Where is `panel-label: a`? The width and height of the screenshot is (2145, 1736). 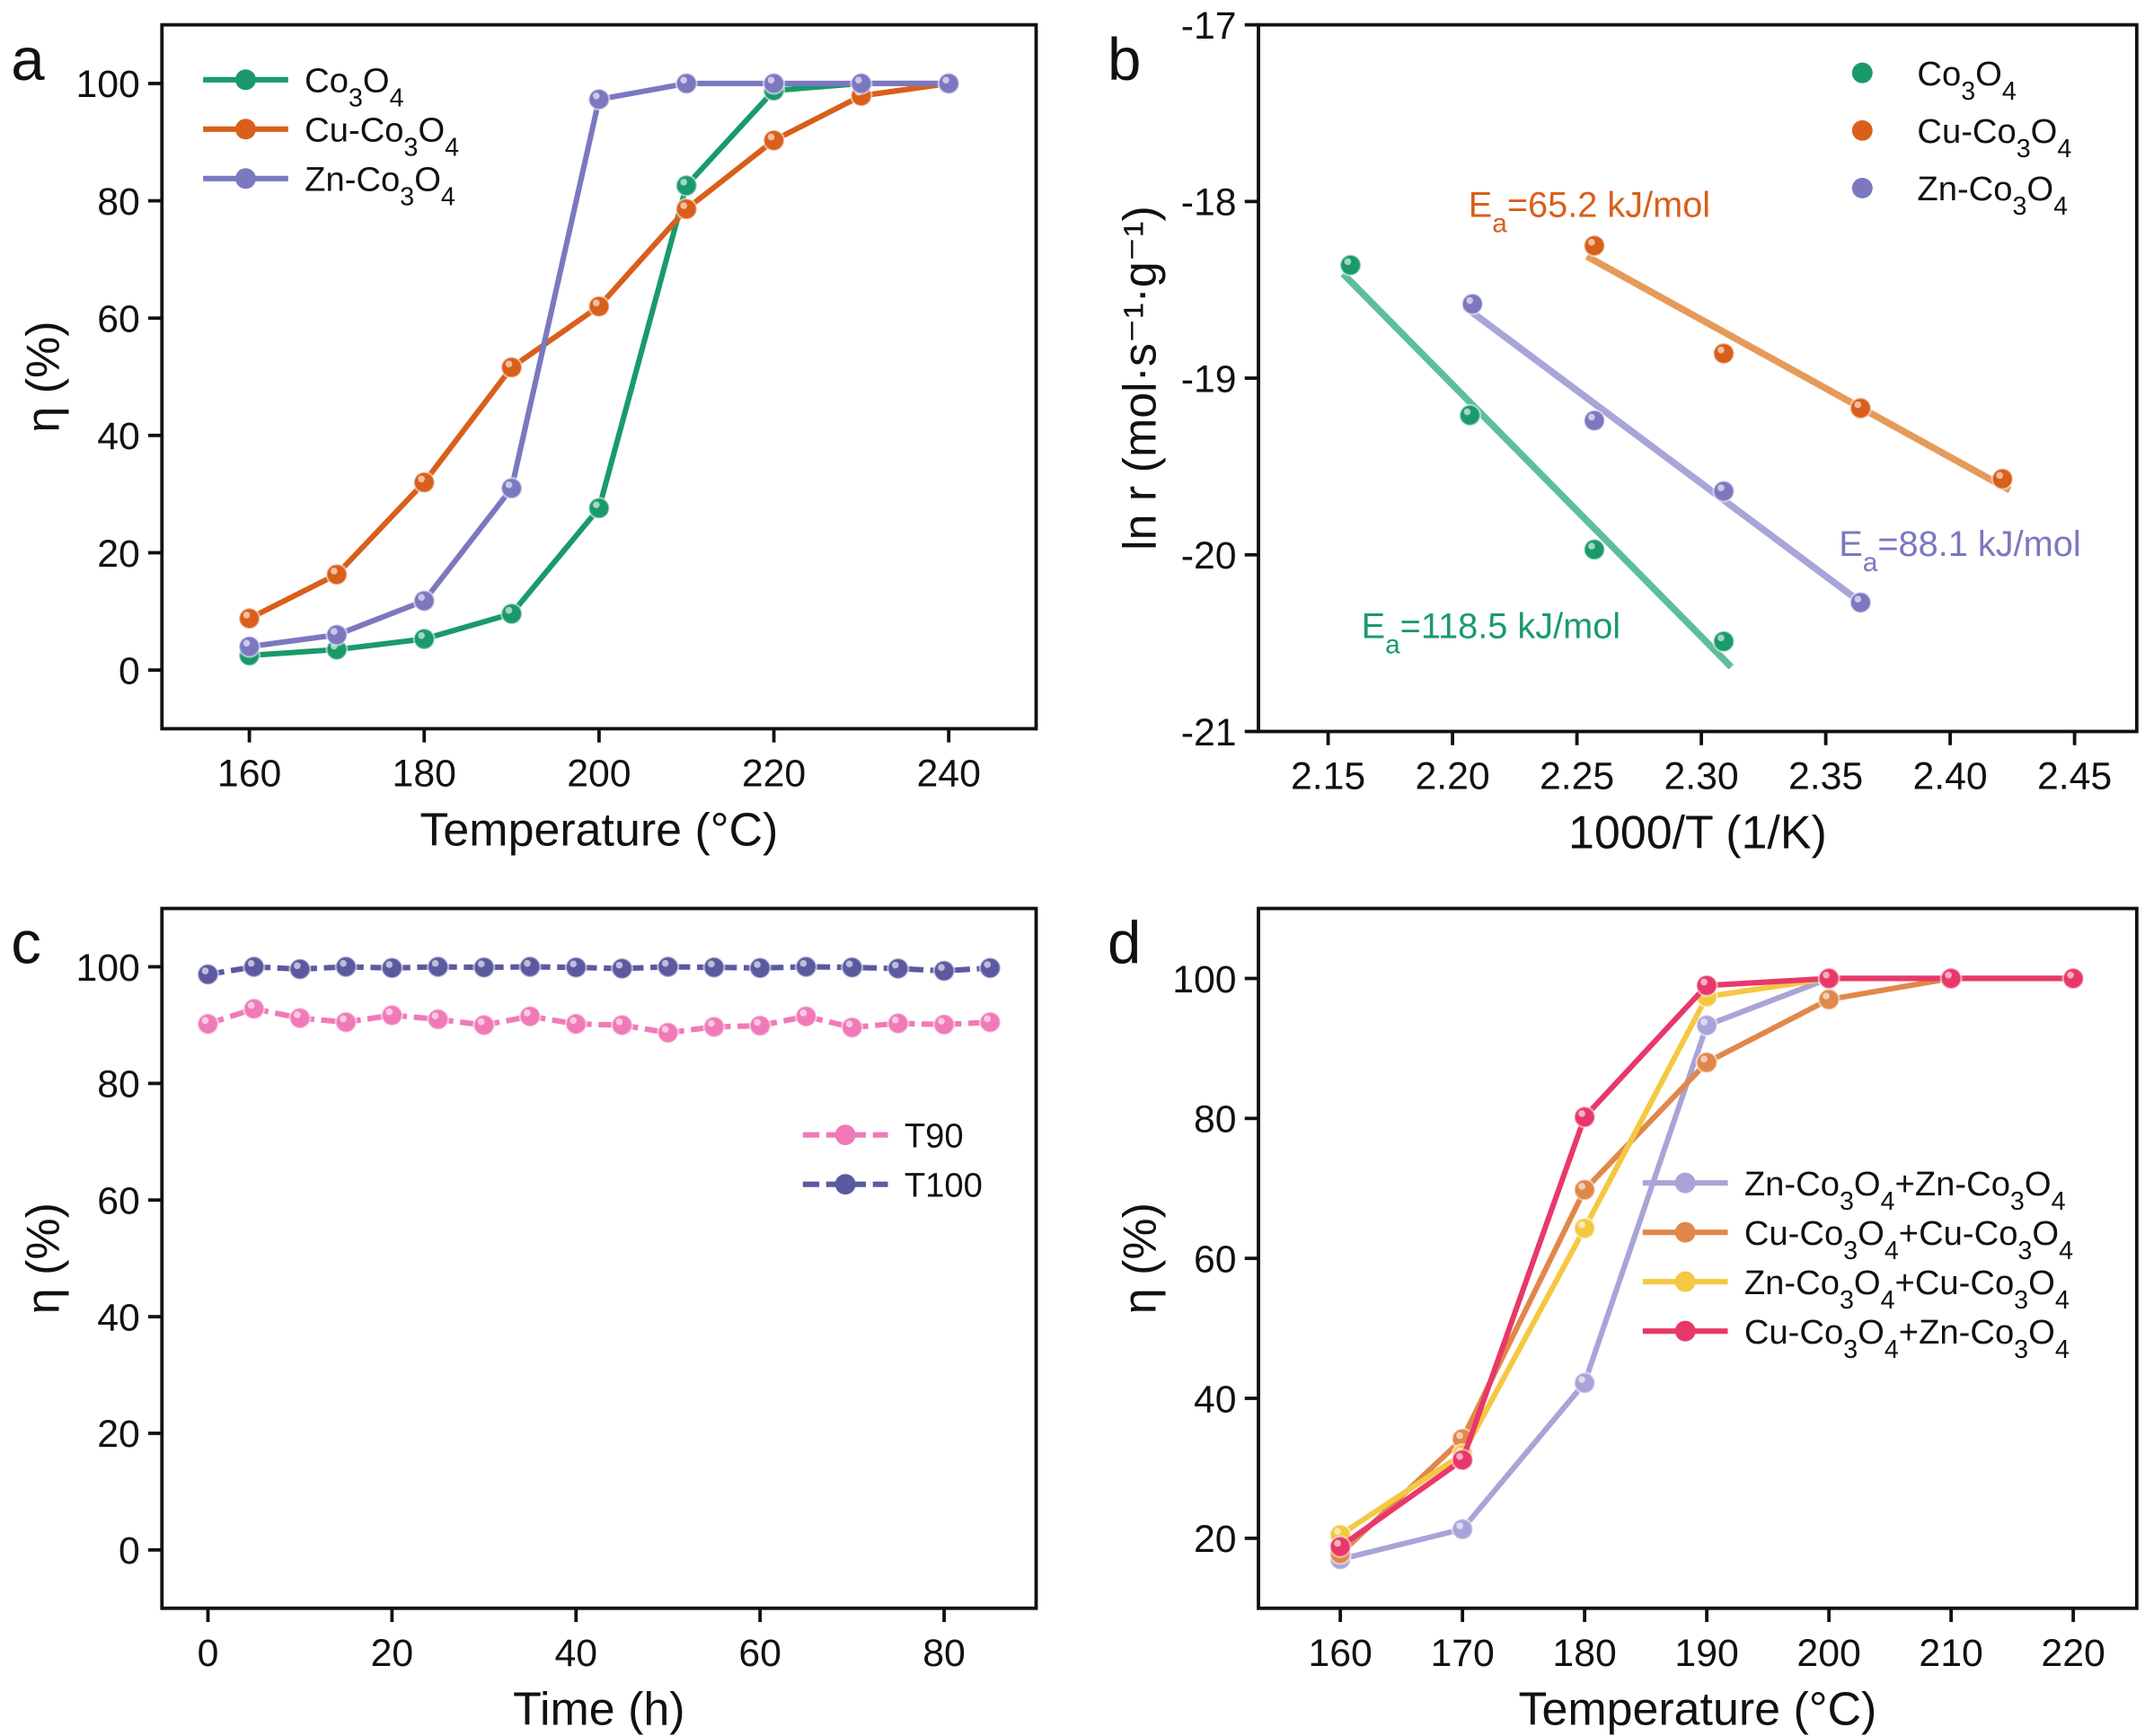 panel-label: a is located at coordinates (28, 60).